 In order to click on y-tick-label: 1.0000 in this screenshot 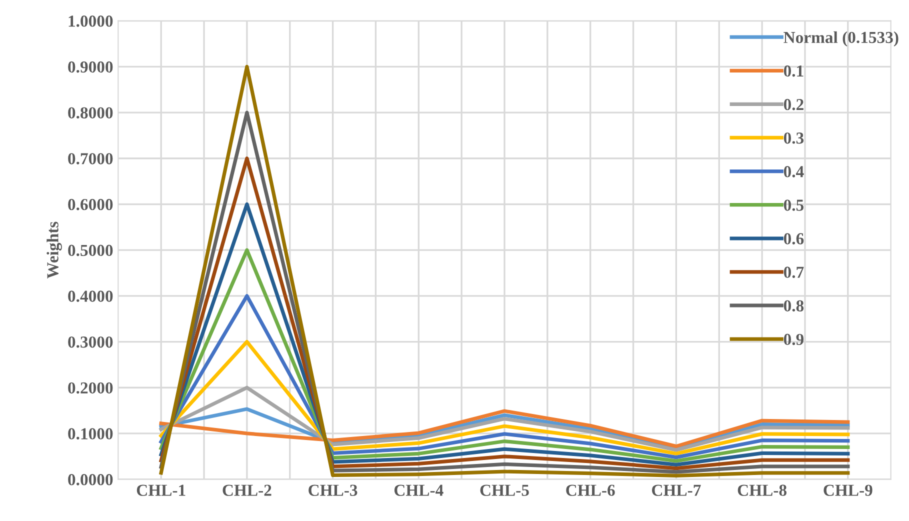, I will do `click(90, 21)`.